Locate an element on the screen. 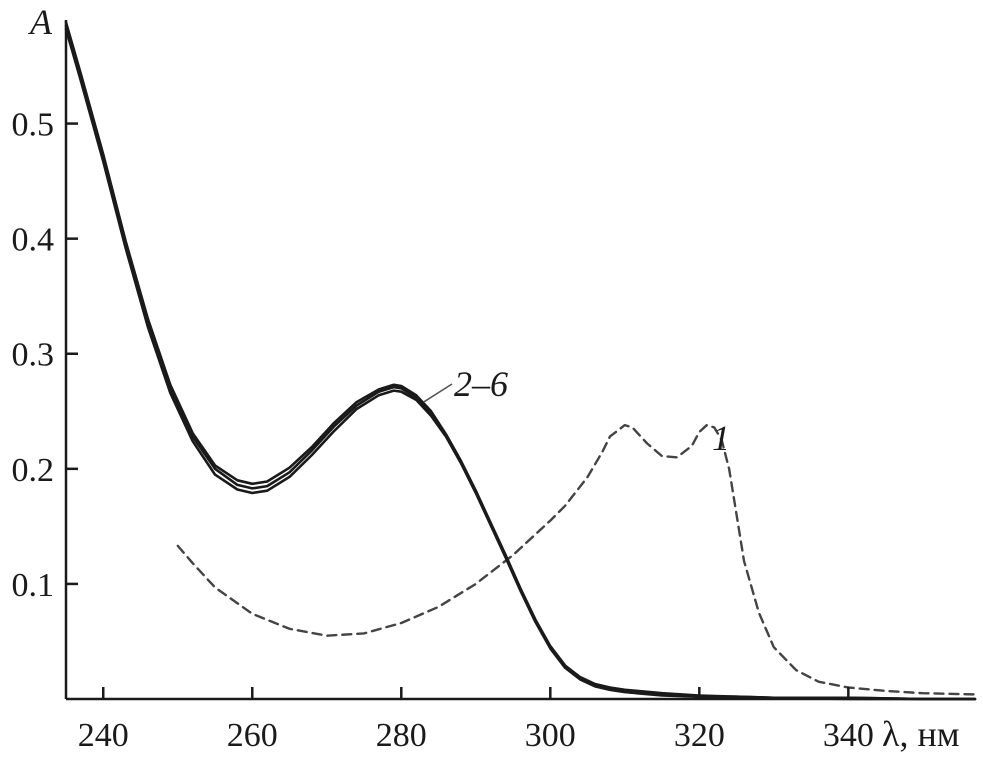  x-tick-label: 300 is located at coordinates (550, 735).